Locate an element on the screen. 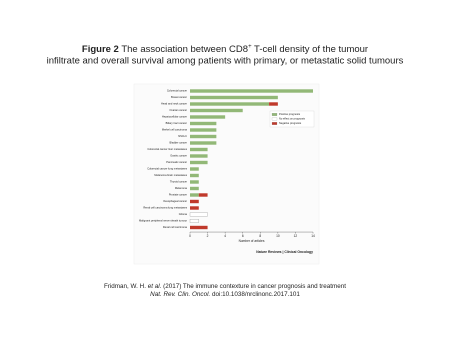 This screenshot has width=450, height=343. category-label: Prostate cancer is located at coordinates (178, 195).